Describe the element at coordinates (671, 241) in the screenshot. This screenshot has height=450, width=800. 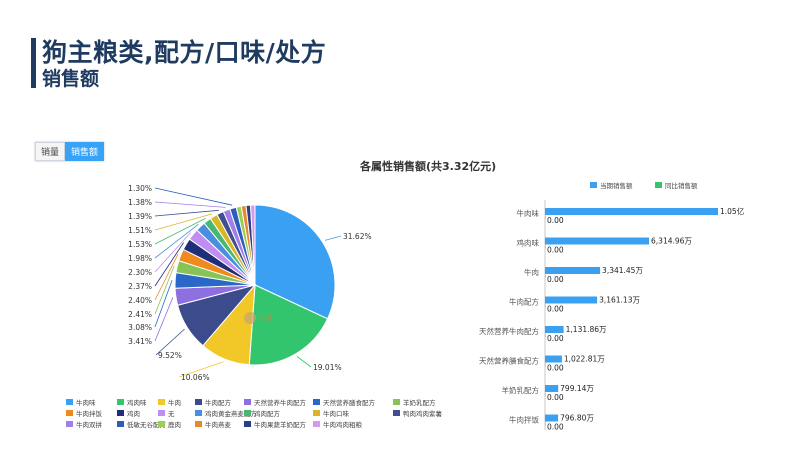
I see `bar-current-value: 6,314.96万` at that location.